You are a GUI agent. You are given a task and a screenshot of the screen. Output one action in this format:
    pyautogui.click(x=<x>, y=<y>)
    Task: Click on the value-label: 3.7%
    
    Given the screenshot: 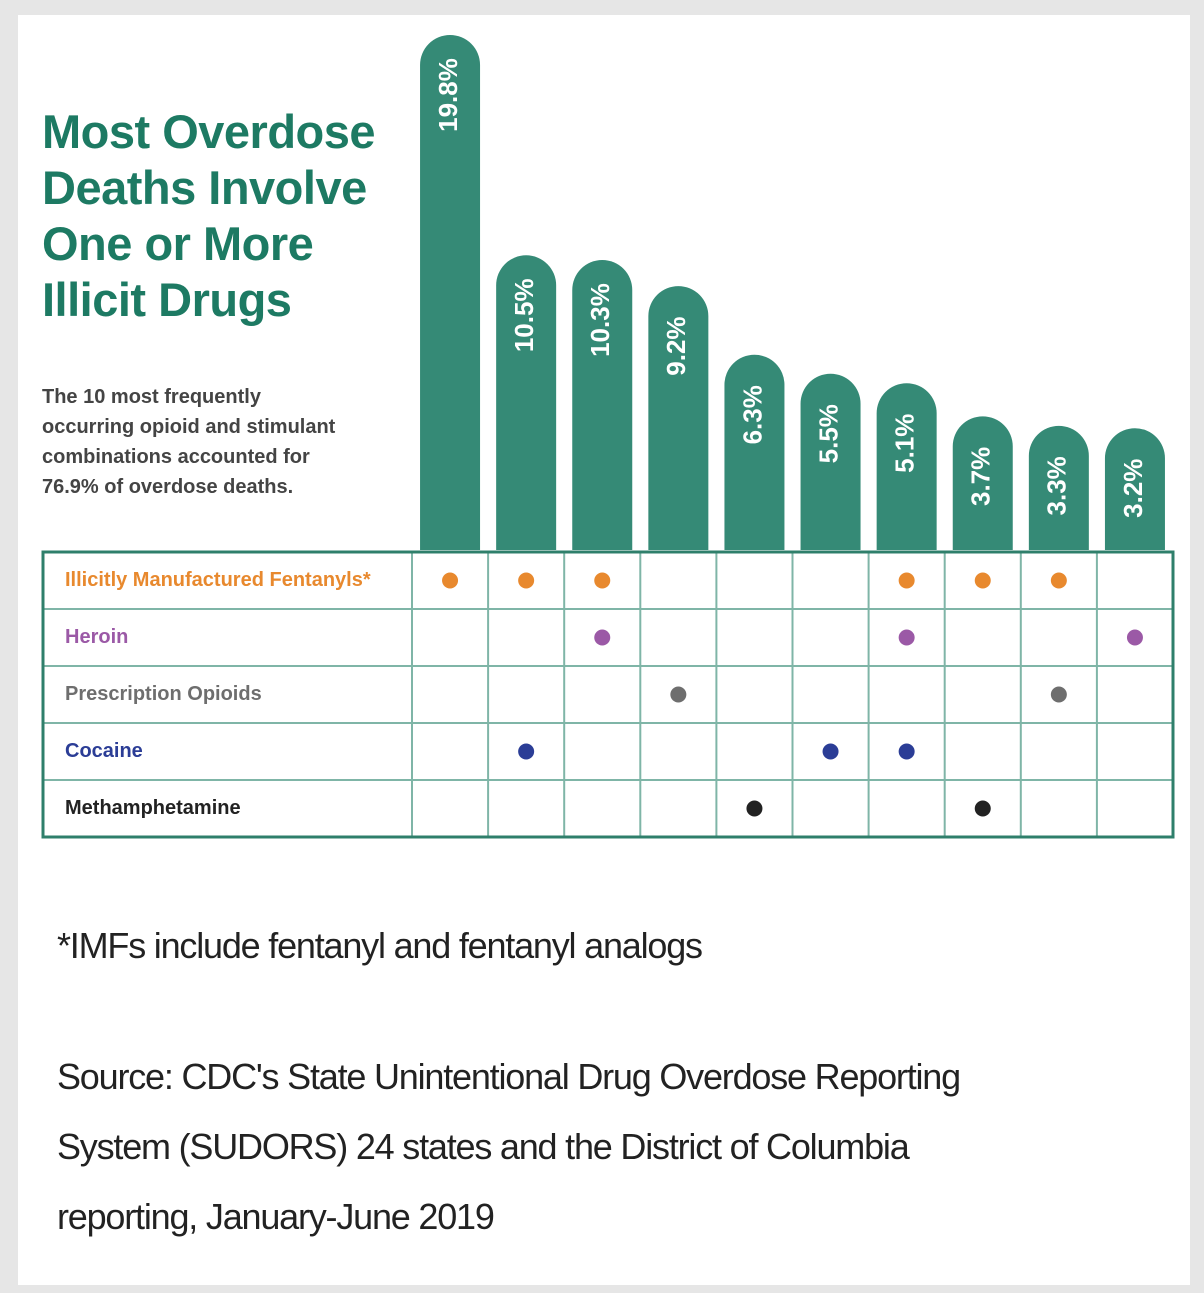 What is the action you would take?
    pyautogui.click(x=981, y=476)
    